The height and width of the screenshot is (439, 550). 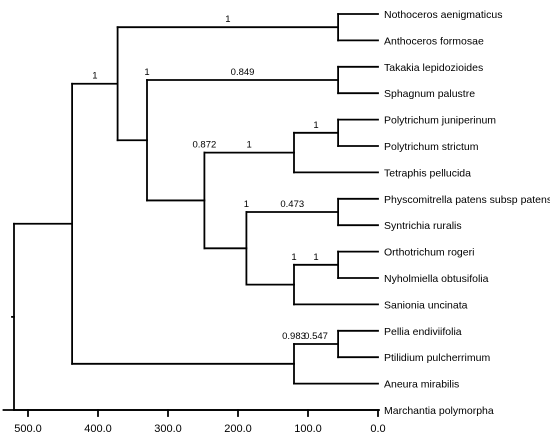 I want to click on taxon-label: Physcomitrella patens subsp patens, so click(x=467, y=200).